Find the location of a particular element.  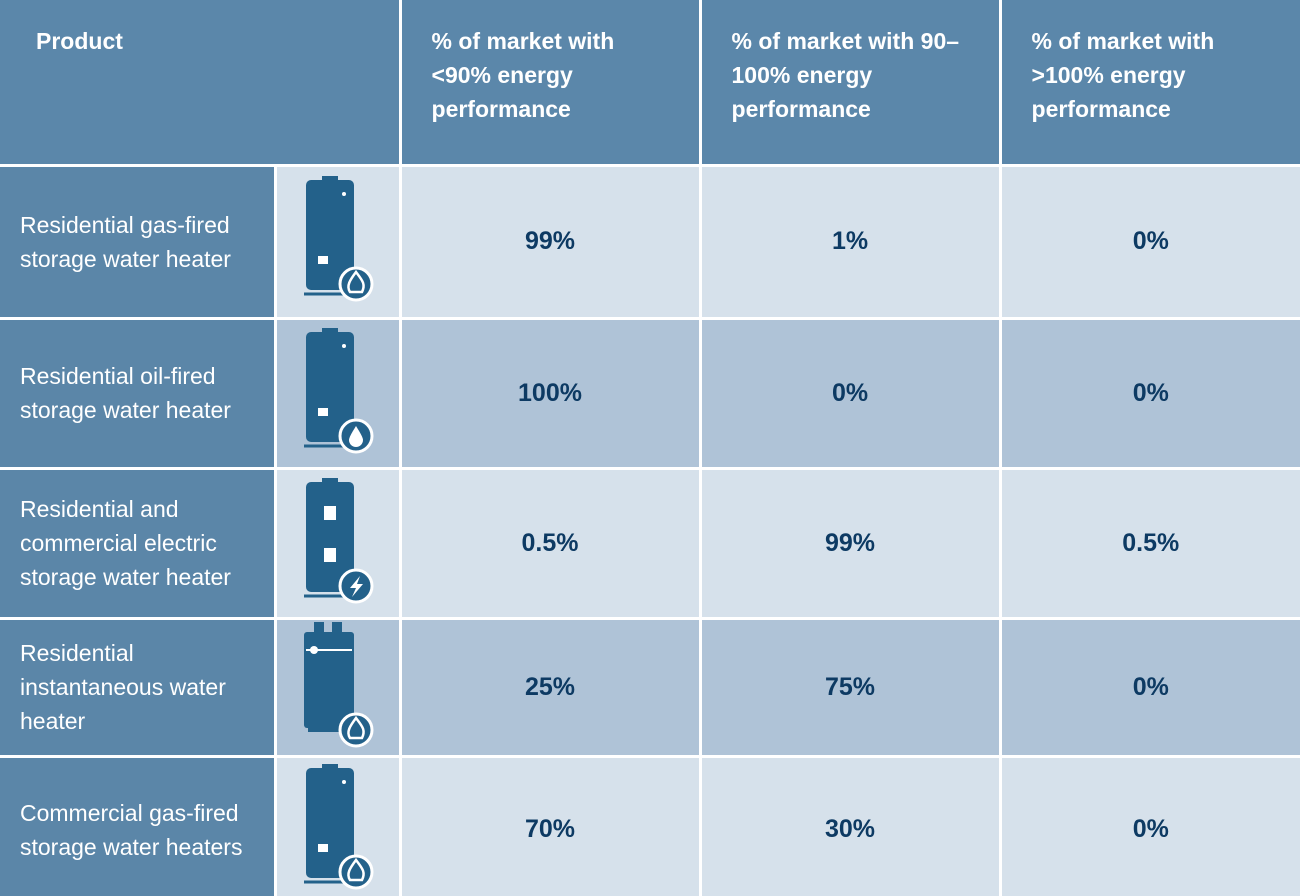

header-cell: Product is located at coordinates (201, 83).